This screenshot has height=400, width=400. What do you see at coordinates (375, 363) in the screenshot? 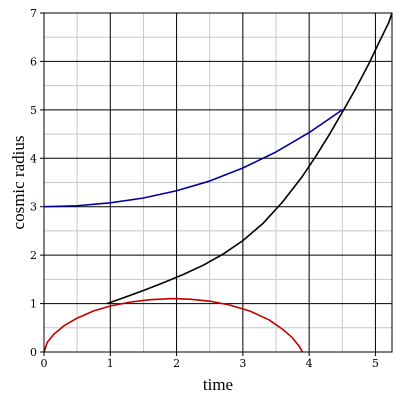
I see `x-tick-label: 5` at bounding box center [375, 363].